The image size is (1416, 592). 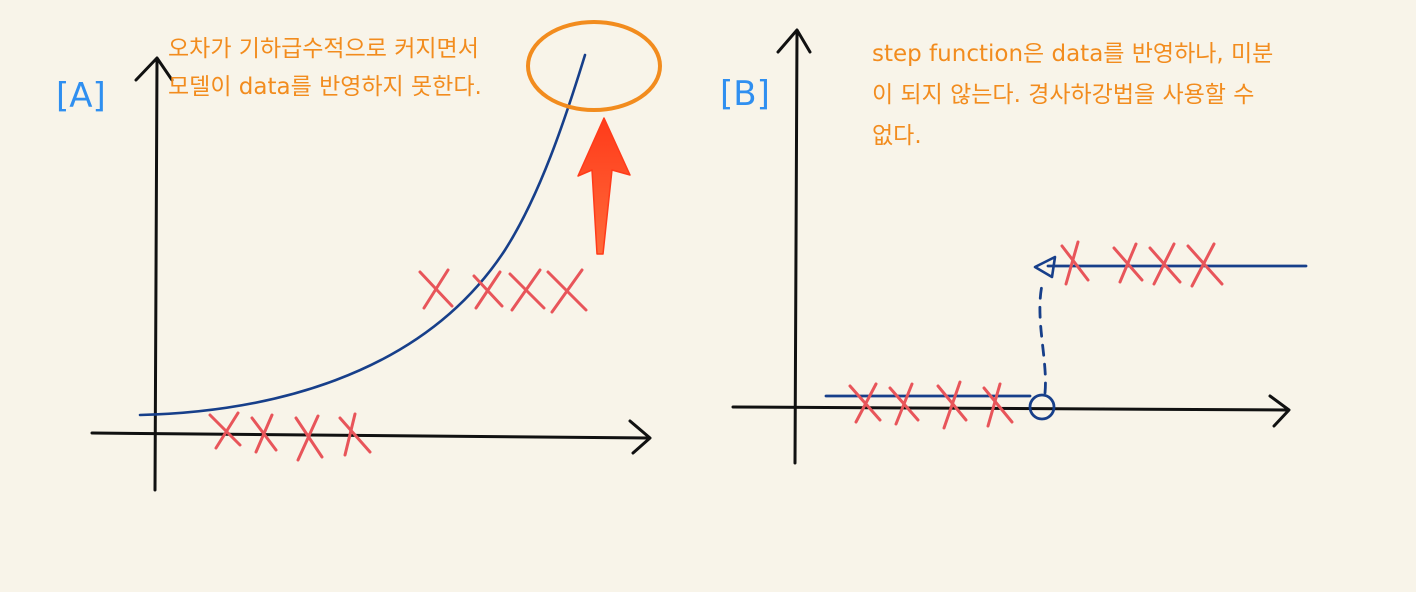 I want to click on panel-a-data-marks-lower, so click(x=290, y=436).